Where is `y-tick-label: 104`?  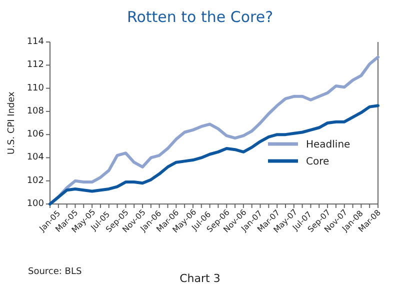 y-tick-label: 104 is located at coordinates (35, 157).